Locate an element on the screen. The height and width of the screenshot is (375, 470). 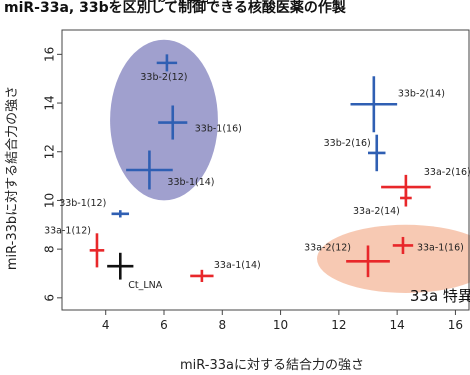
x-axis-ticks: 4 6 8 10 12 14 16 is located at coordinates (282, 321).